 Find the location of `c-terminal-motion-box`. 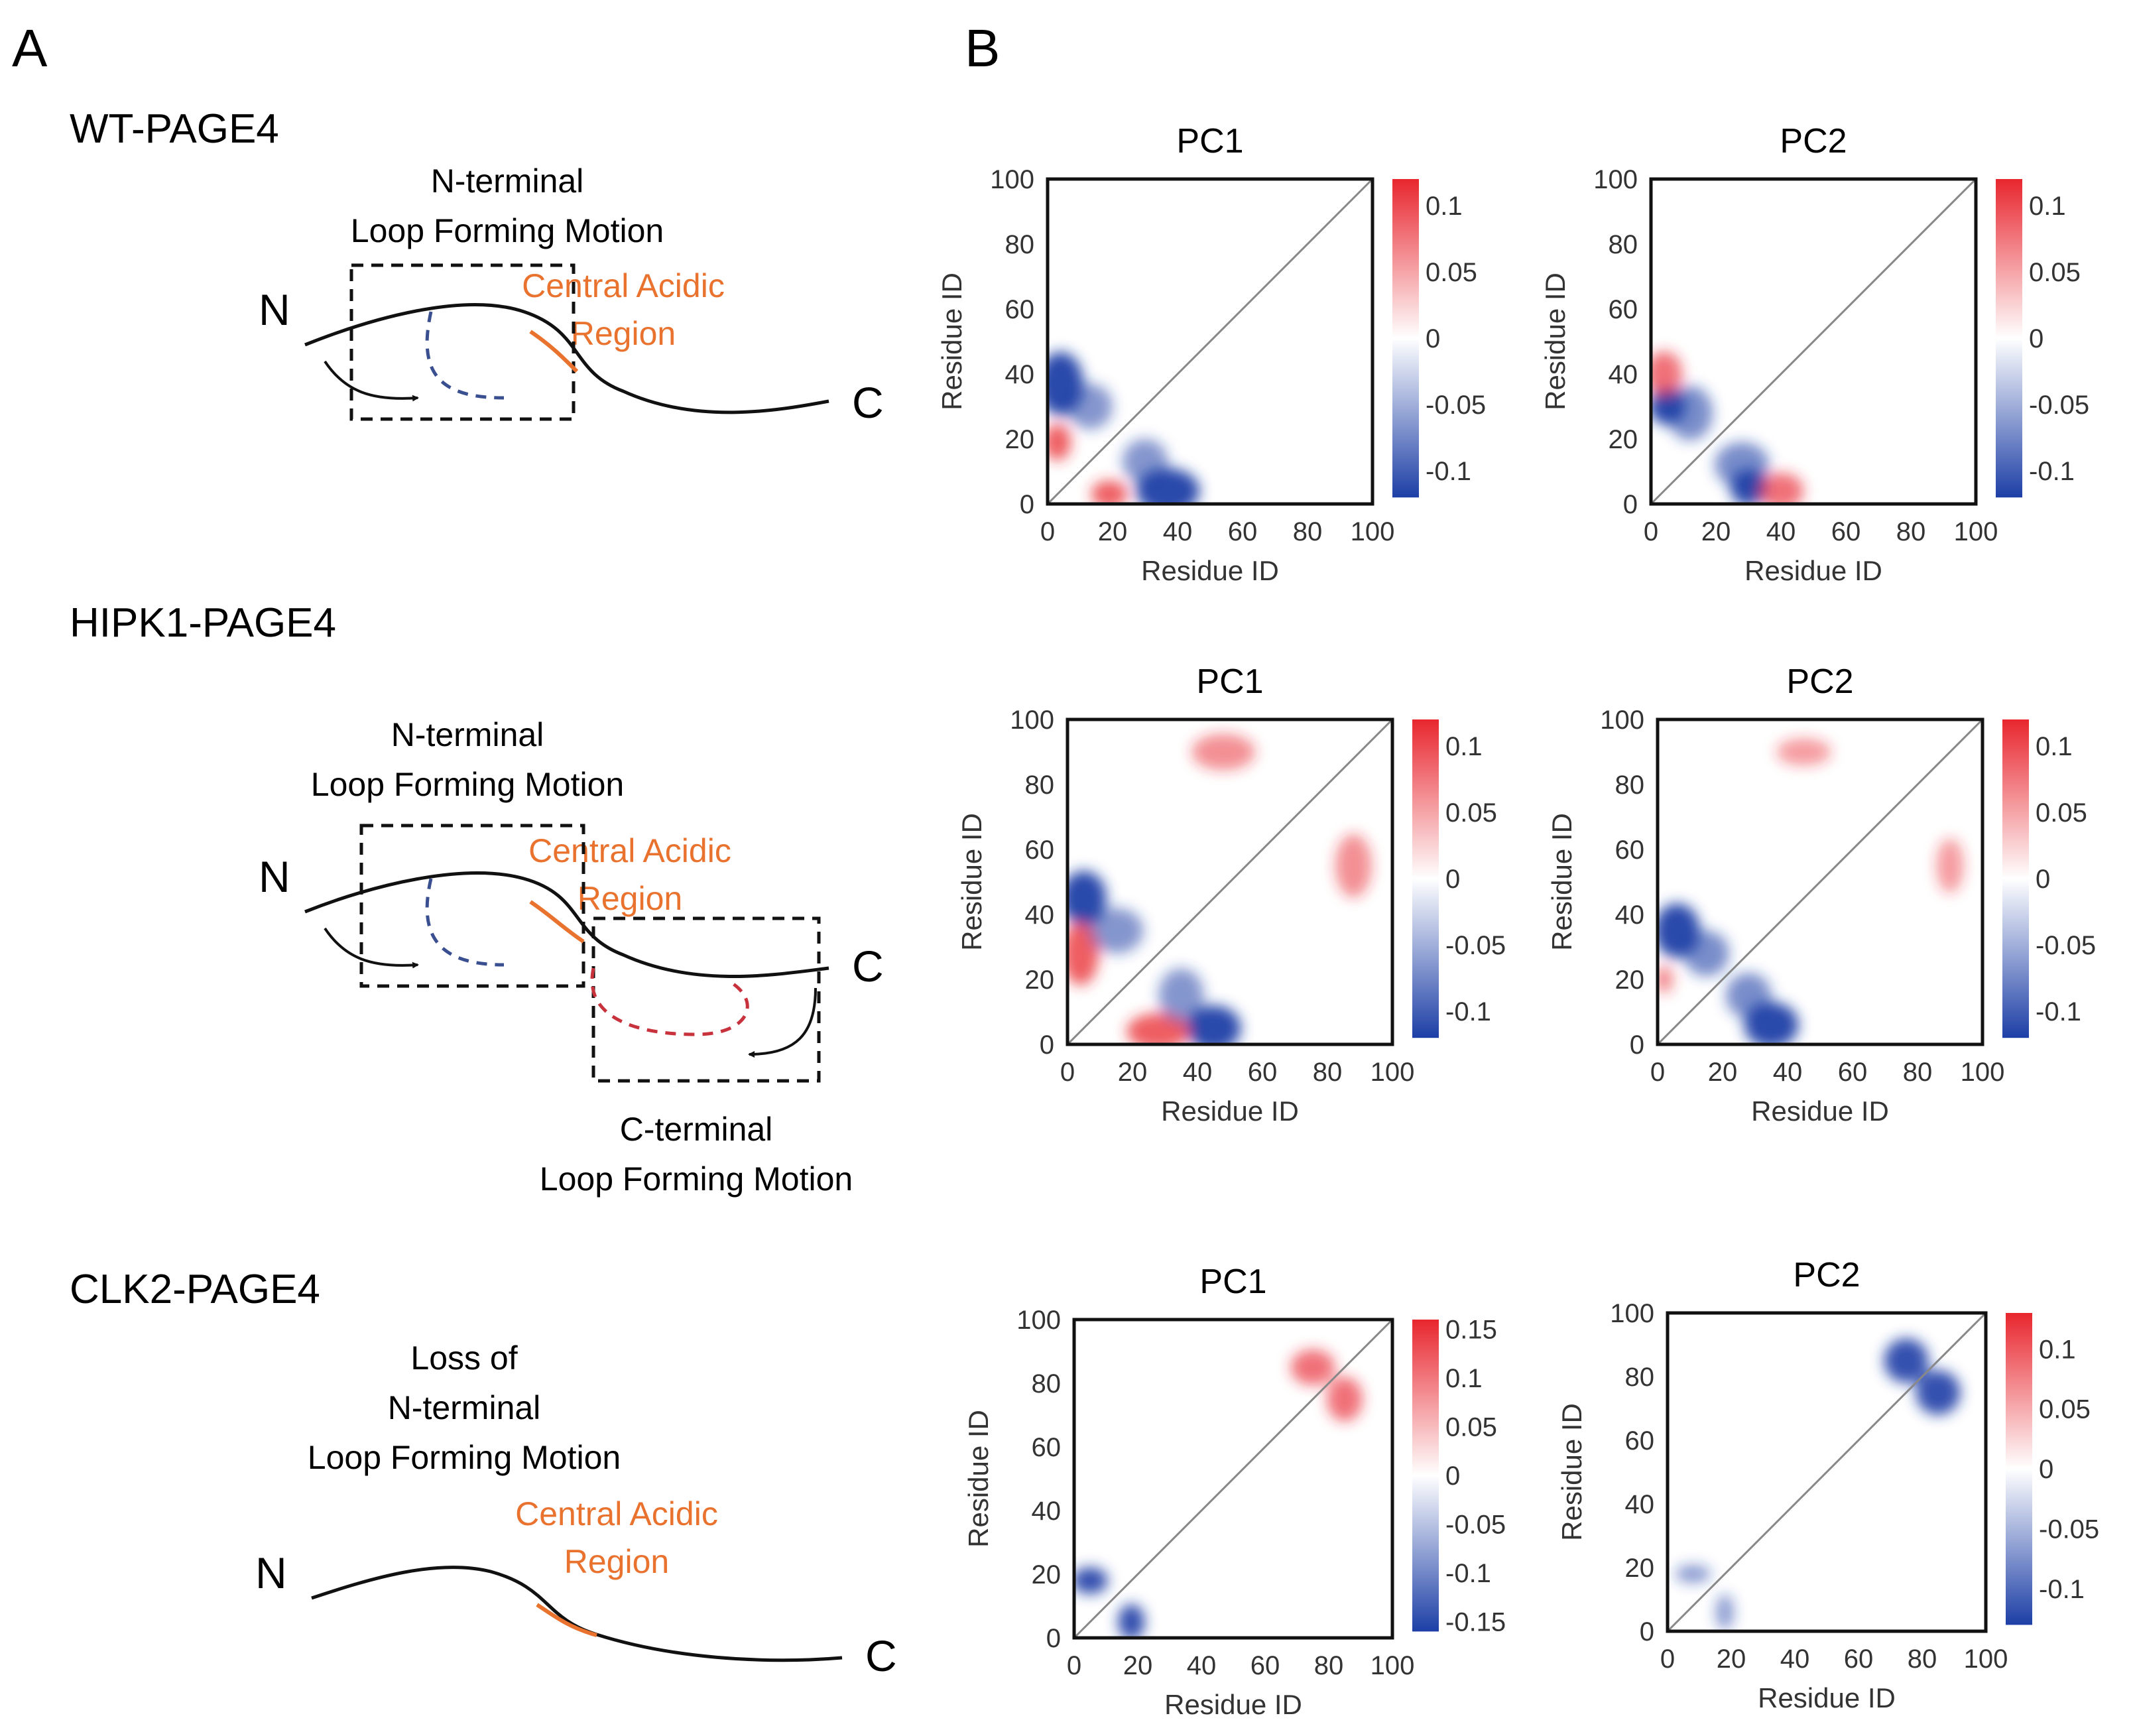

c-terminal-motion-box is located at coordinates (706, 999).